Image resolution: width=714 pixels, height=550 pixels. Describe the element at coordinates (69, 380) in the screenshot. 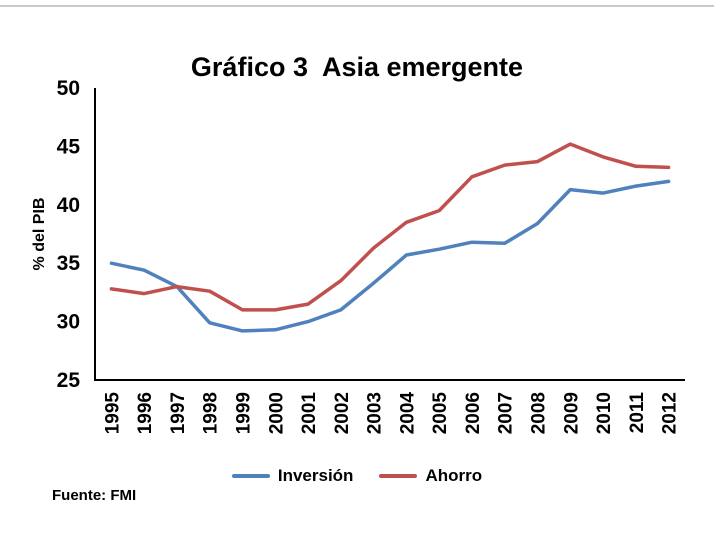

I see `y-tick-label: 25` at that location.